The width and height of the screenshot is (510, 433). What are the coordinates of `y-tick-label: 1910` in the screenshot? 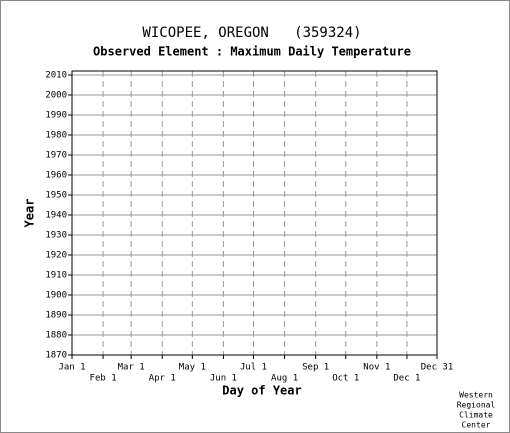 It's located at (56, 276).